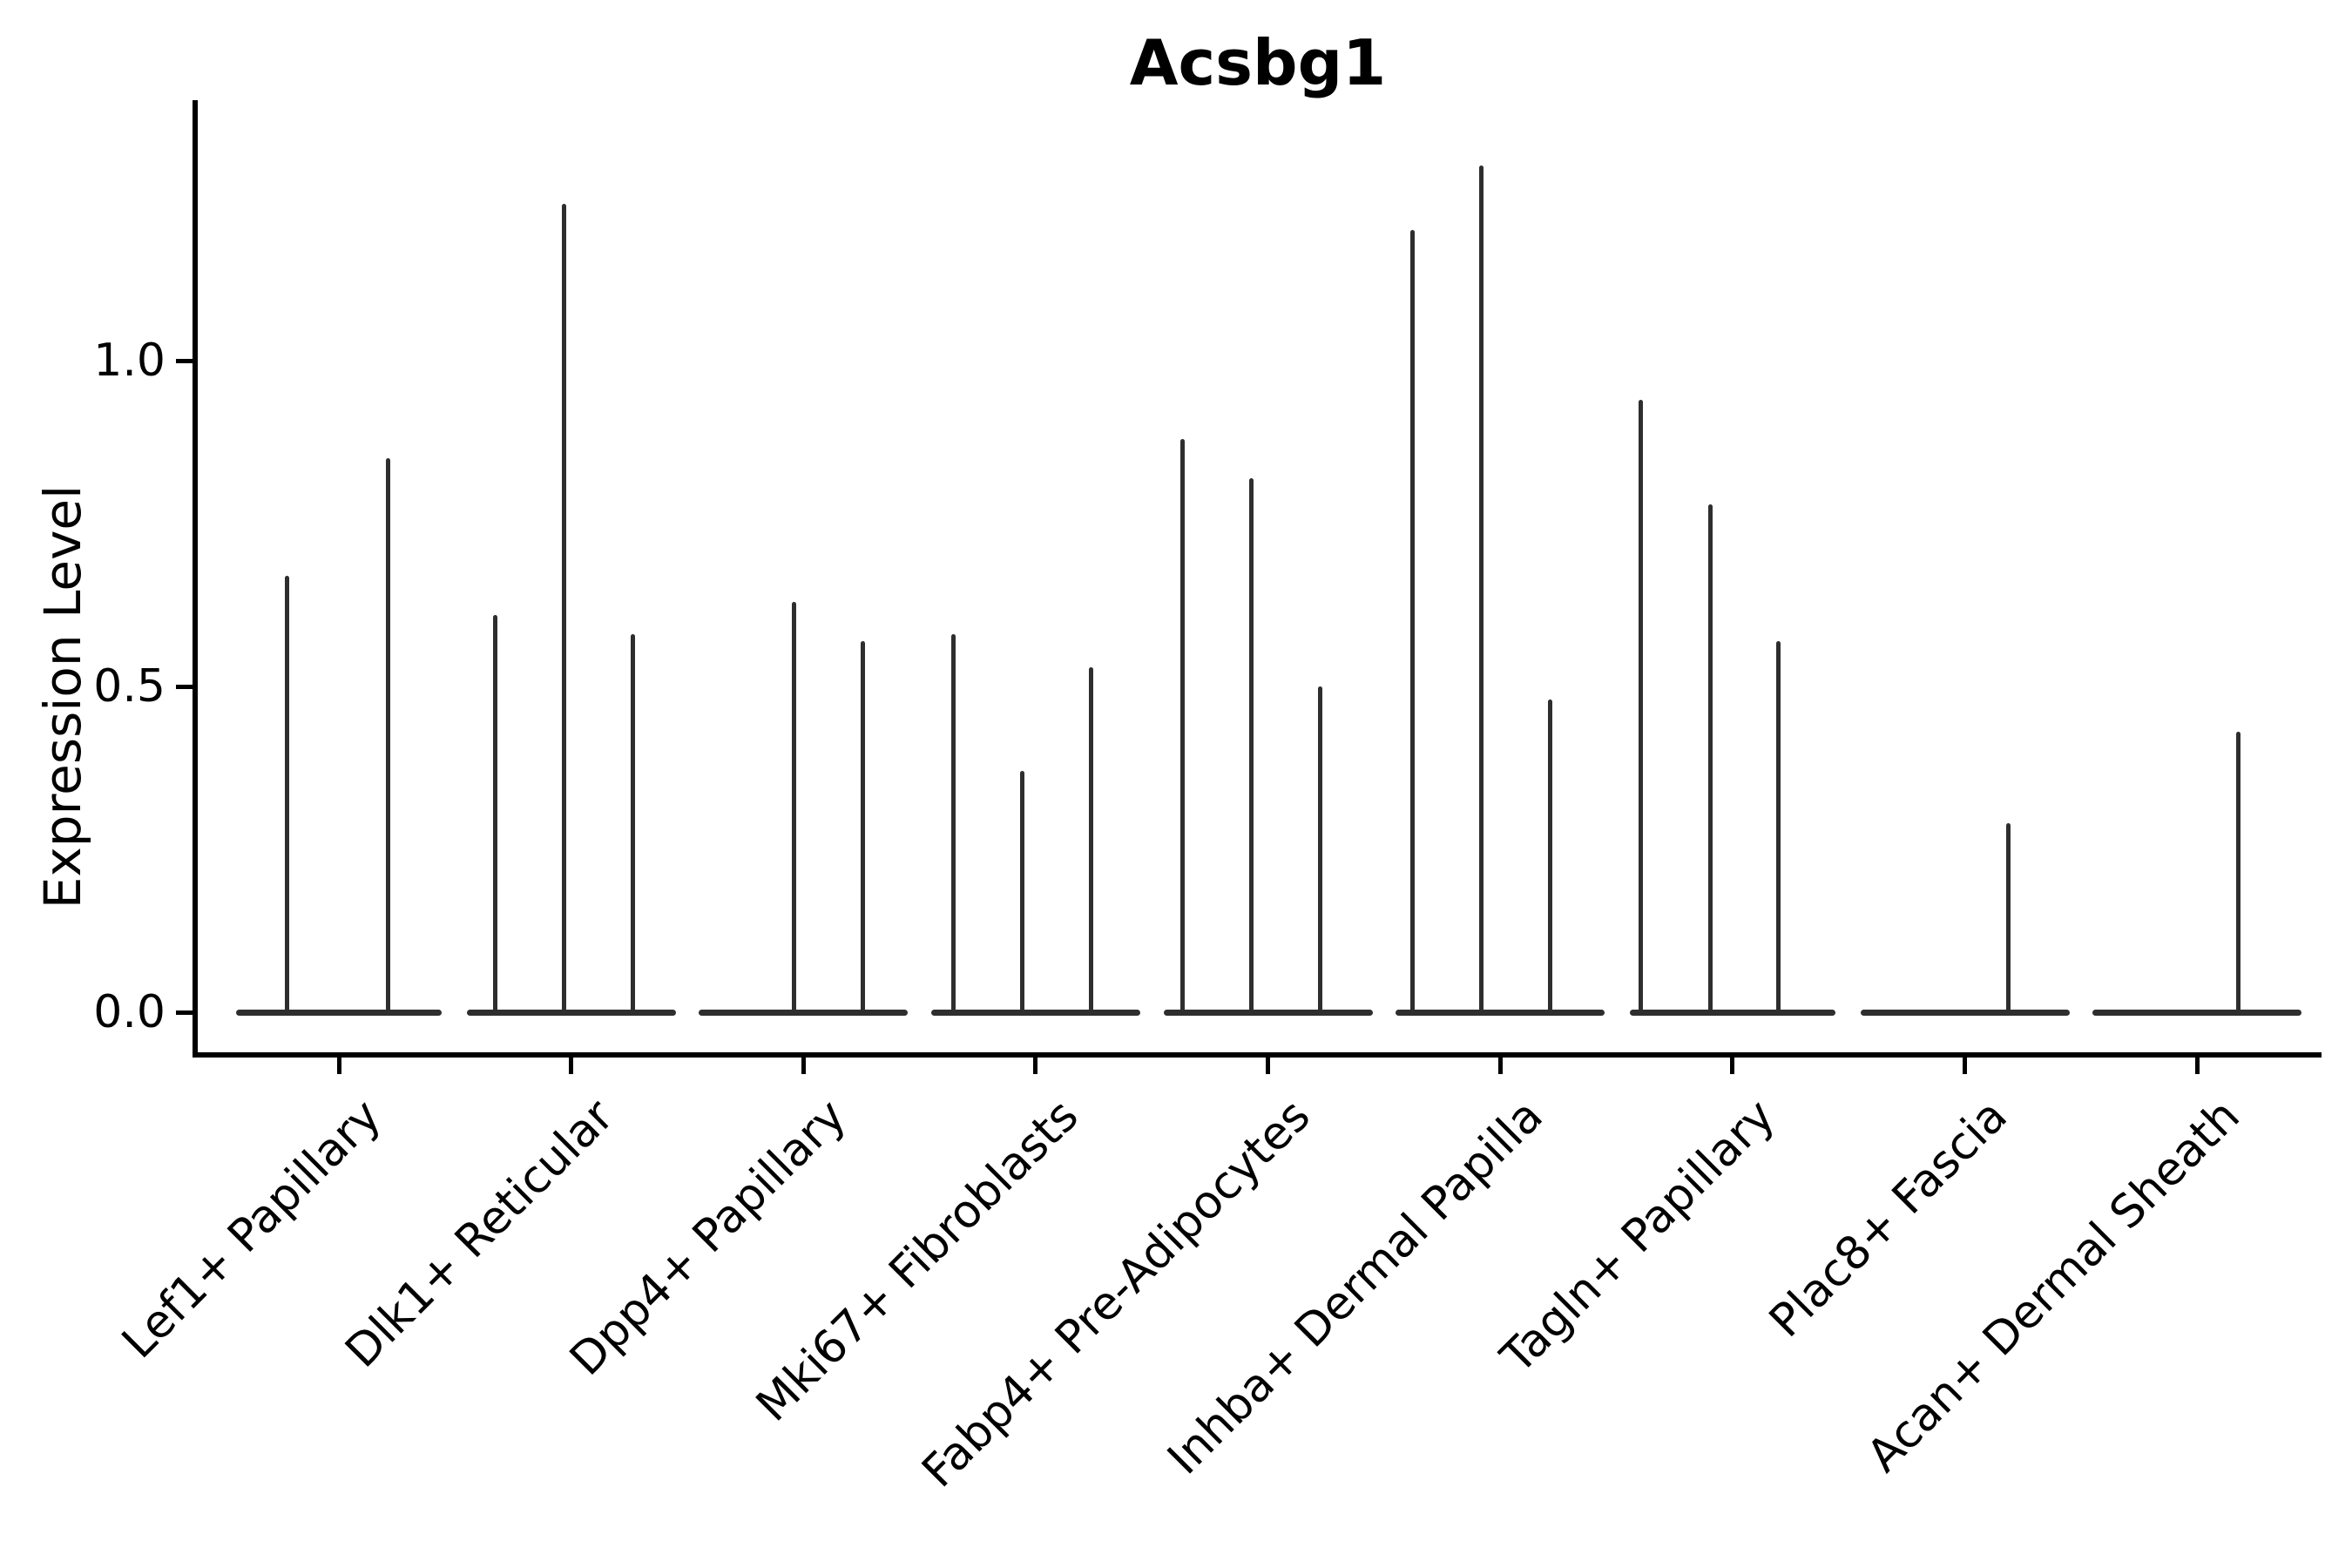 This screenshot has height=1568, width=2352. I want to click on x-tick-label: Inhba+ Dermal Papilla, so click(1355, 1287).